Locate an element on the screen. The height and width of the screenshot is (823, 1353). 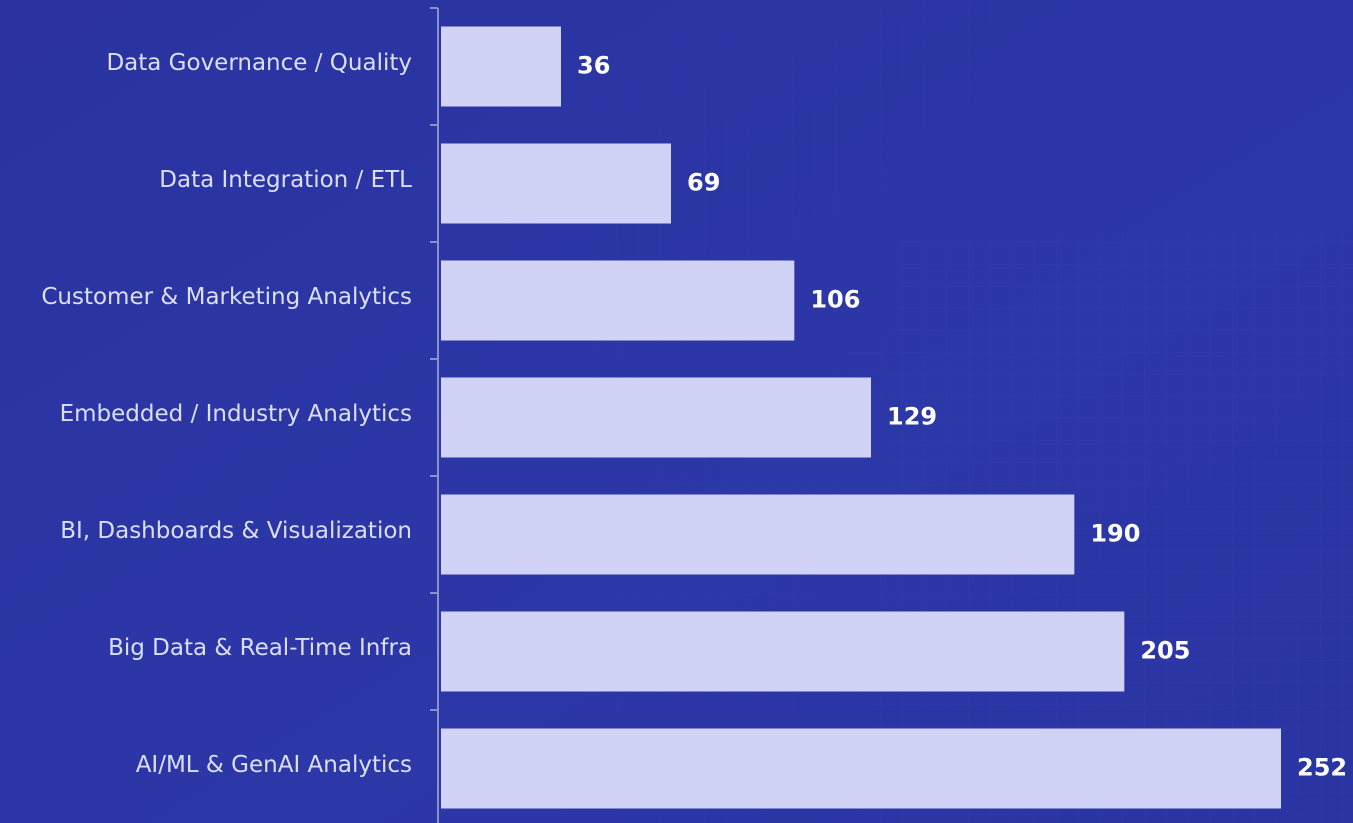
category-label: Data Integration / ETL is located at coordinates (285, 180).